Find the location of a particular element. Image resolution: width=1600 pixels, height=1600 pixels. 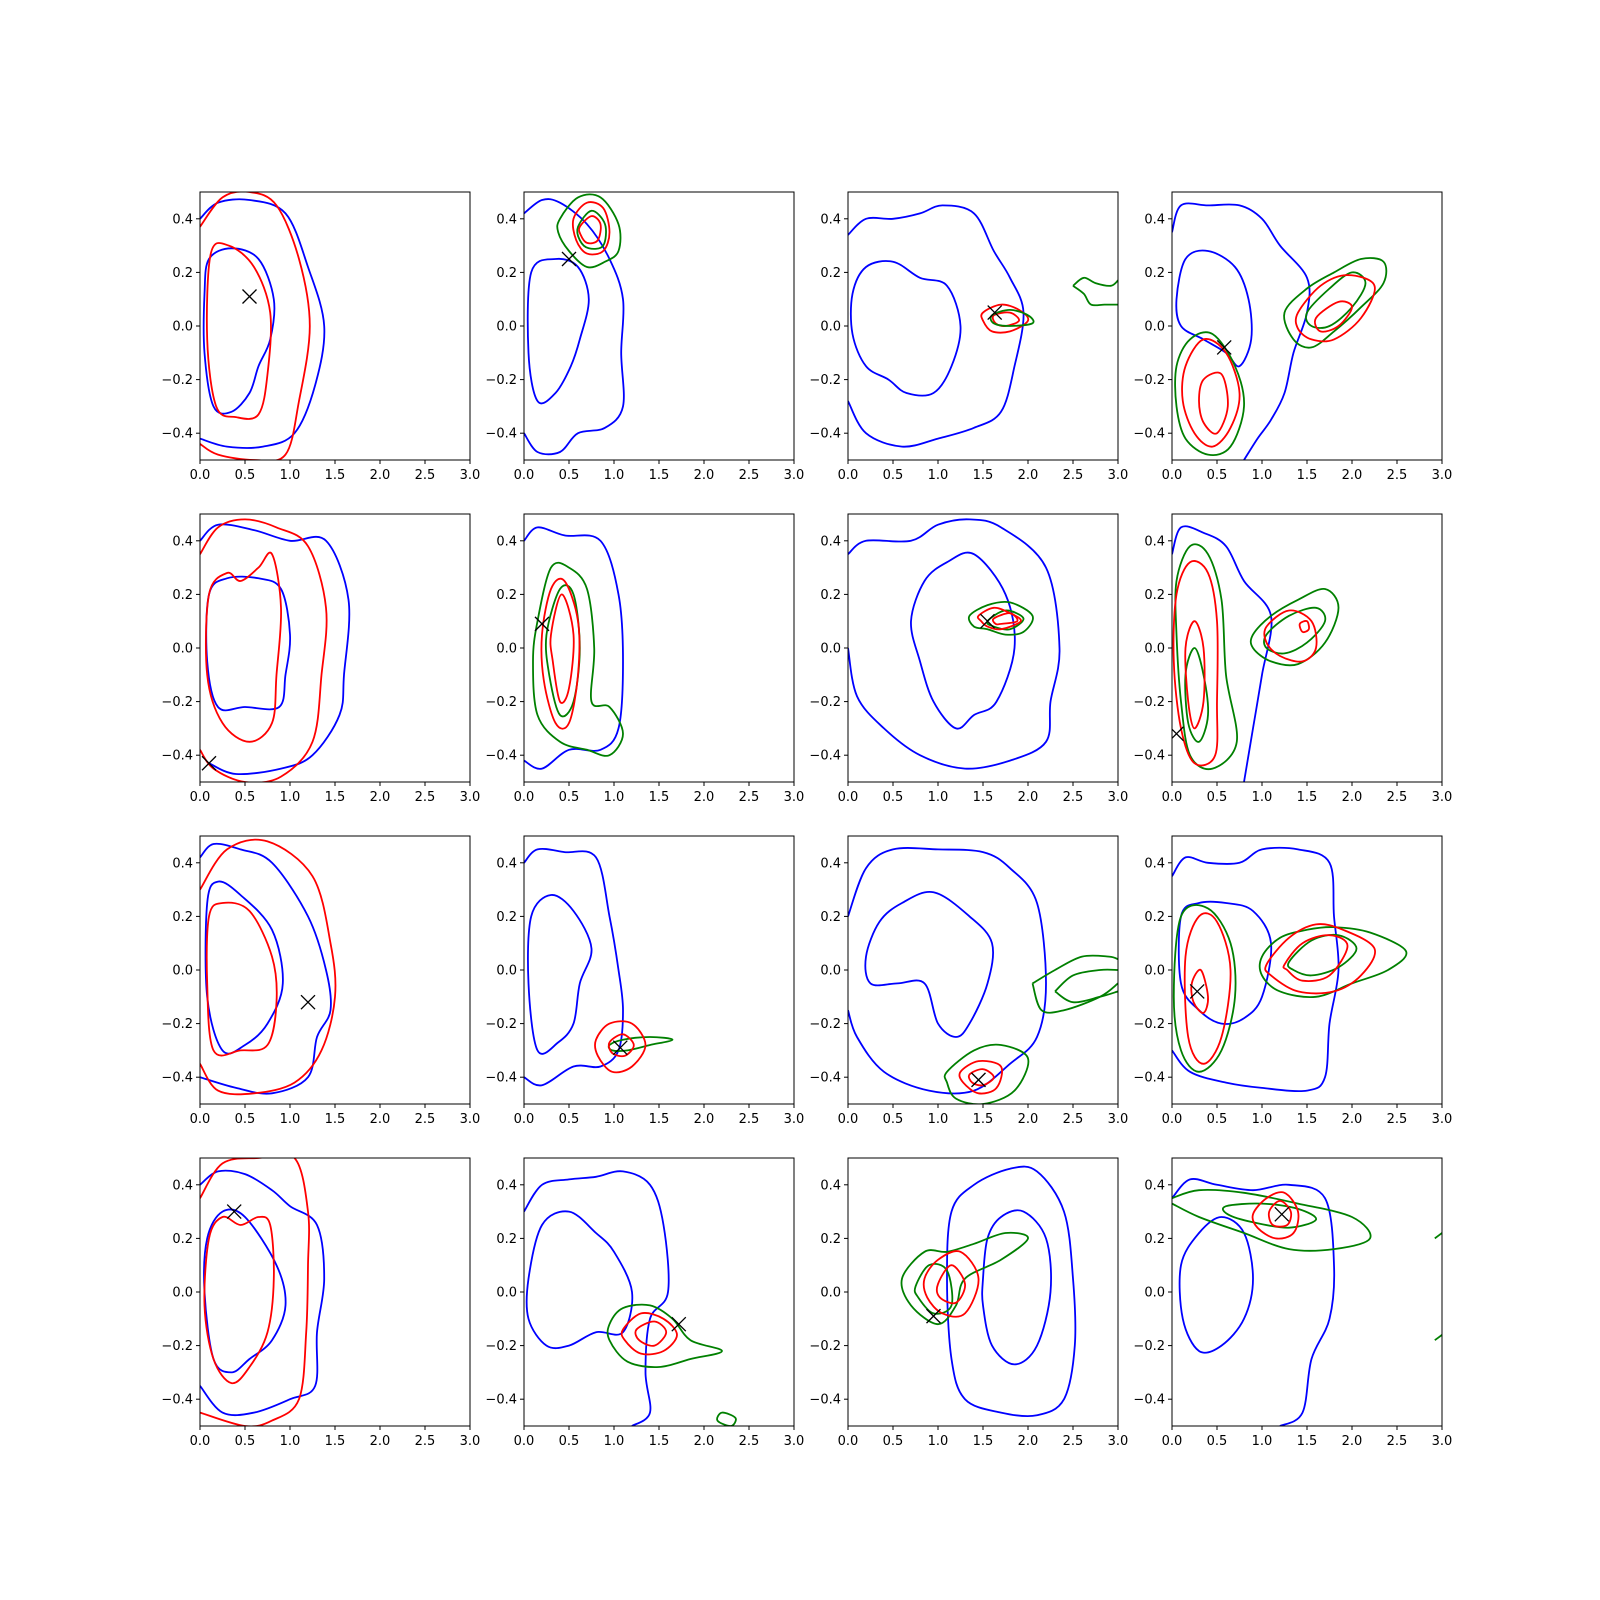

subplot-1: 0.0 0.5 1.0 1.5 2.0 2.5 3.0 −0.4 −0.2 0.0 0.2 0.4 is located at coordinates (320, 337).